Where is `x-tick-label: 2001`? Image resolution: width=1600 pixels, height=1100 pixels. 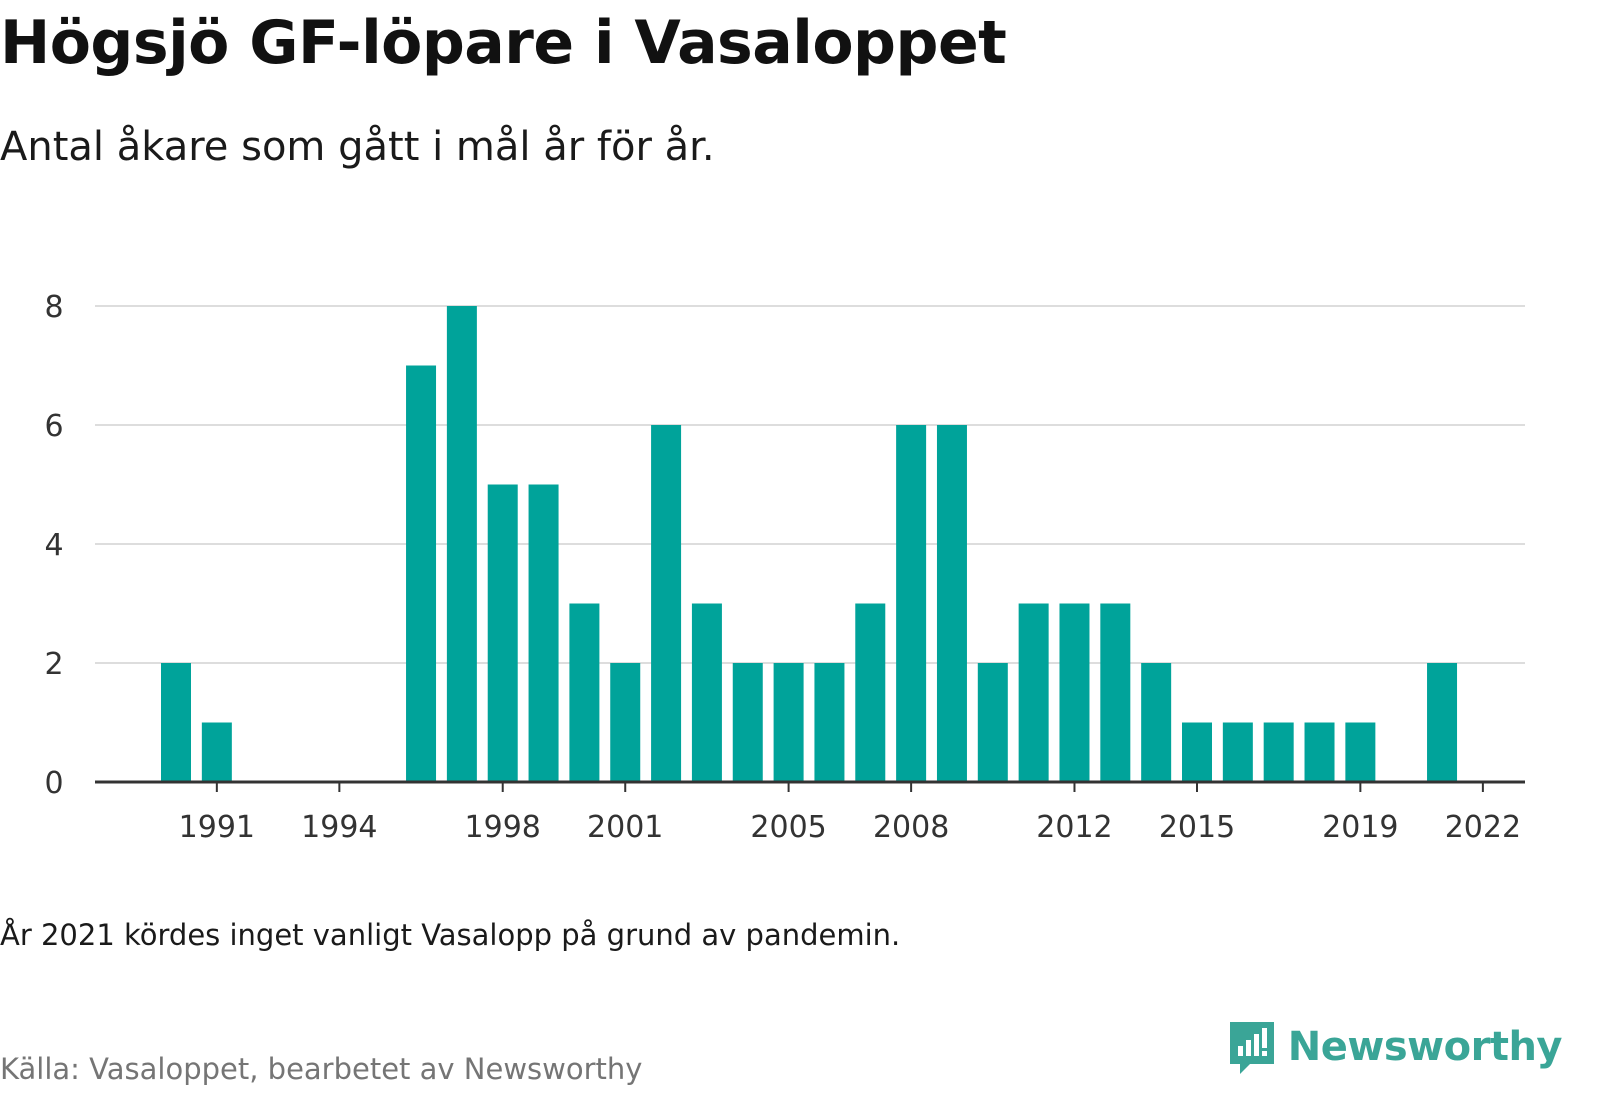 x-tick-label: 2001 is located at coordinates (625, 827).